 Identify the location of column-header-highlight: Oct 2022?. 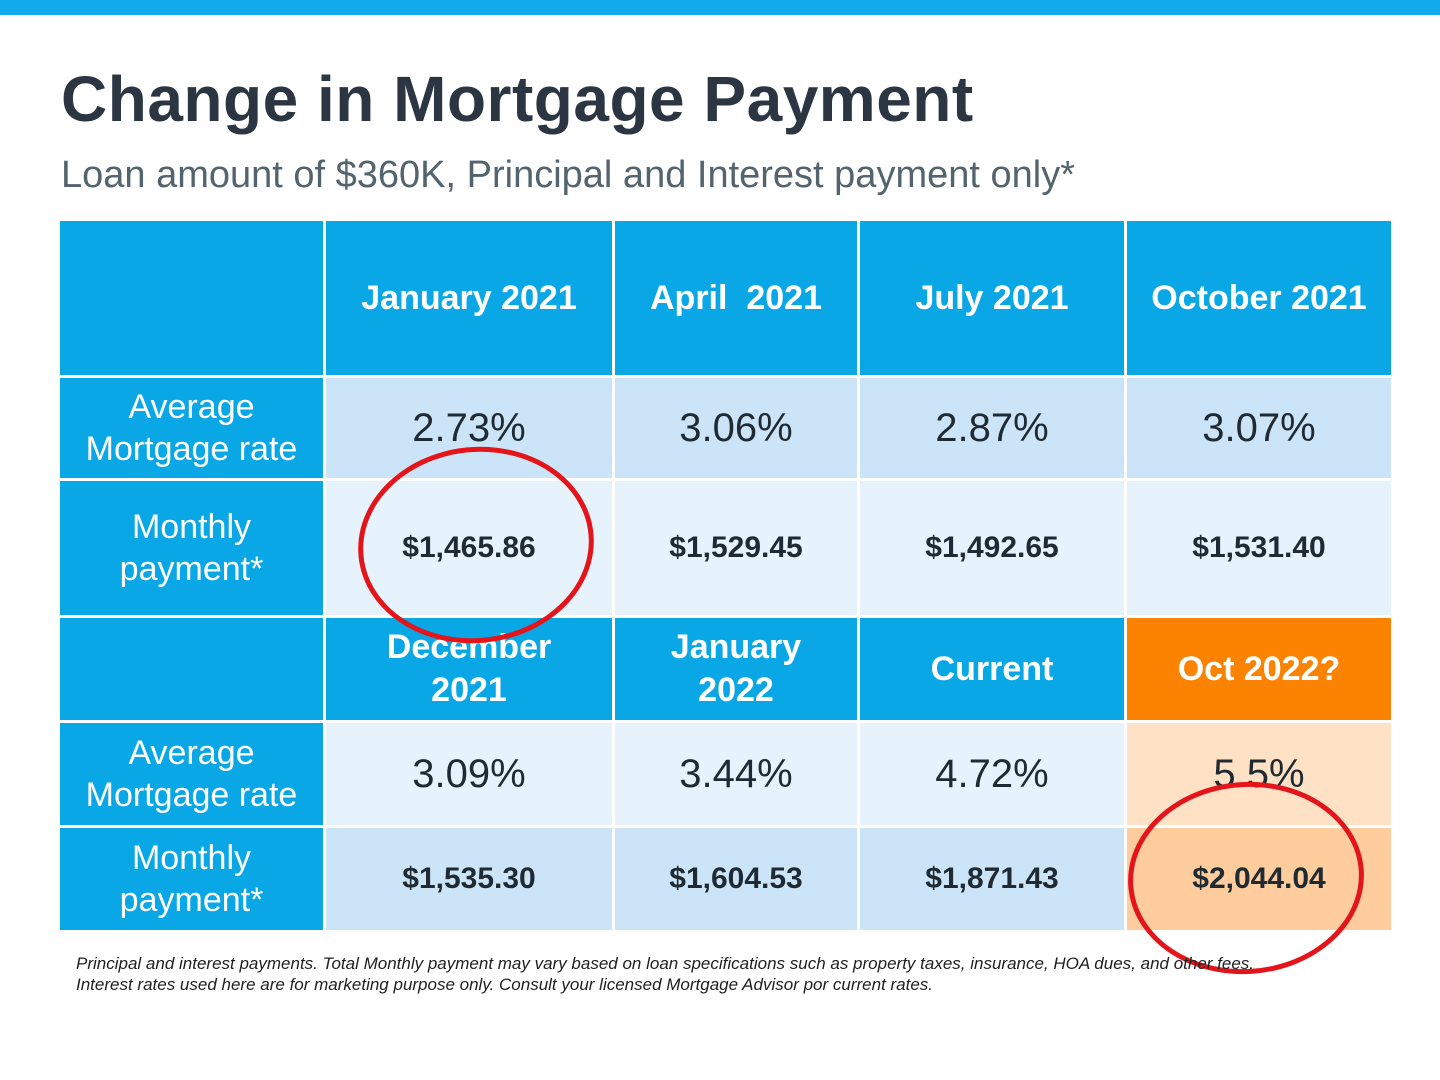
(1259, 669).